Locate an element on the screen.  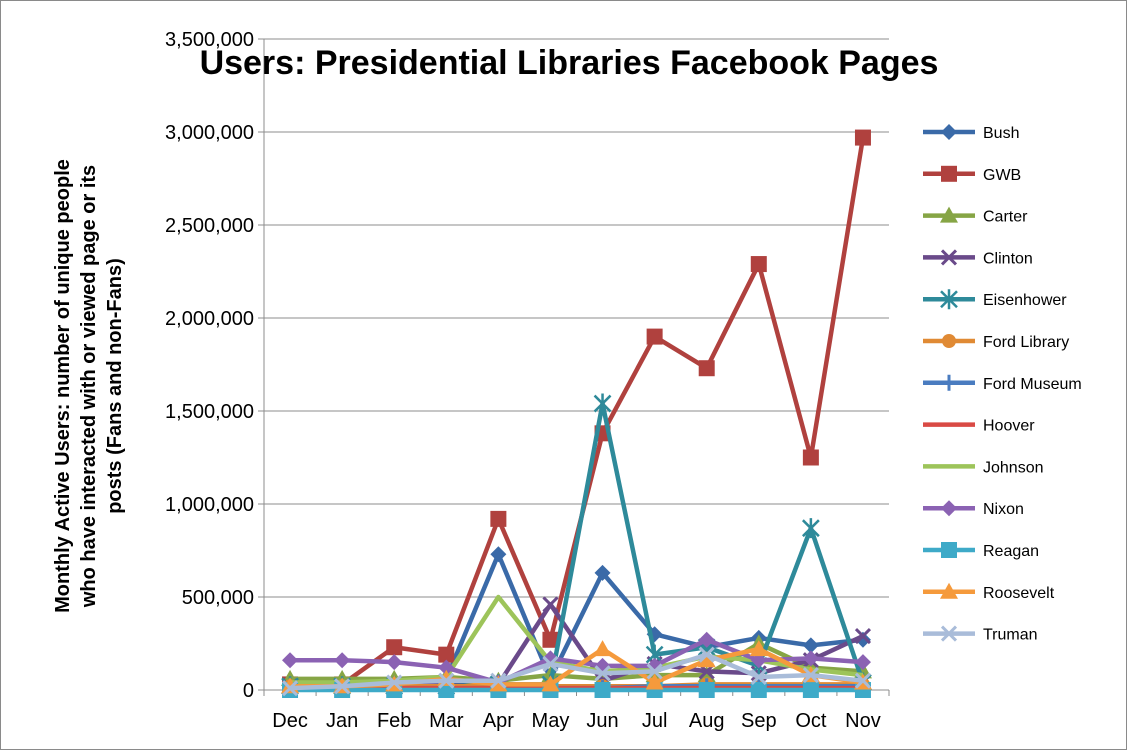
legend-item: Carter is located at coordinates (975, 216).